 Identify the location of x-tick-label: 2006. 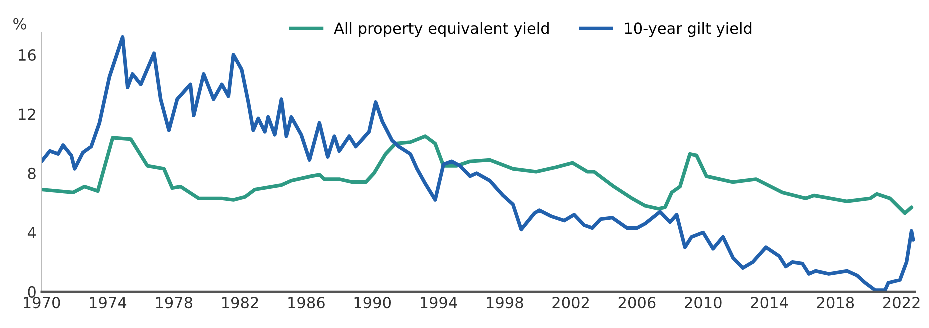
(637, 303).